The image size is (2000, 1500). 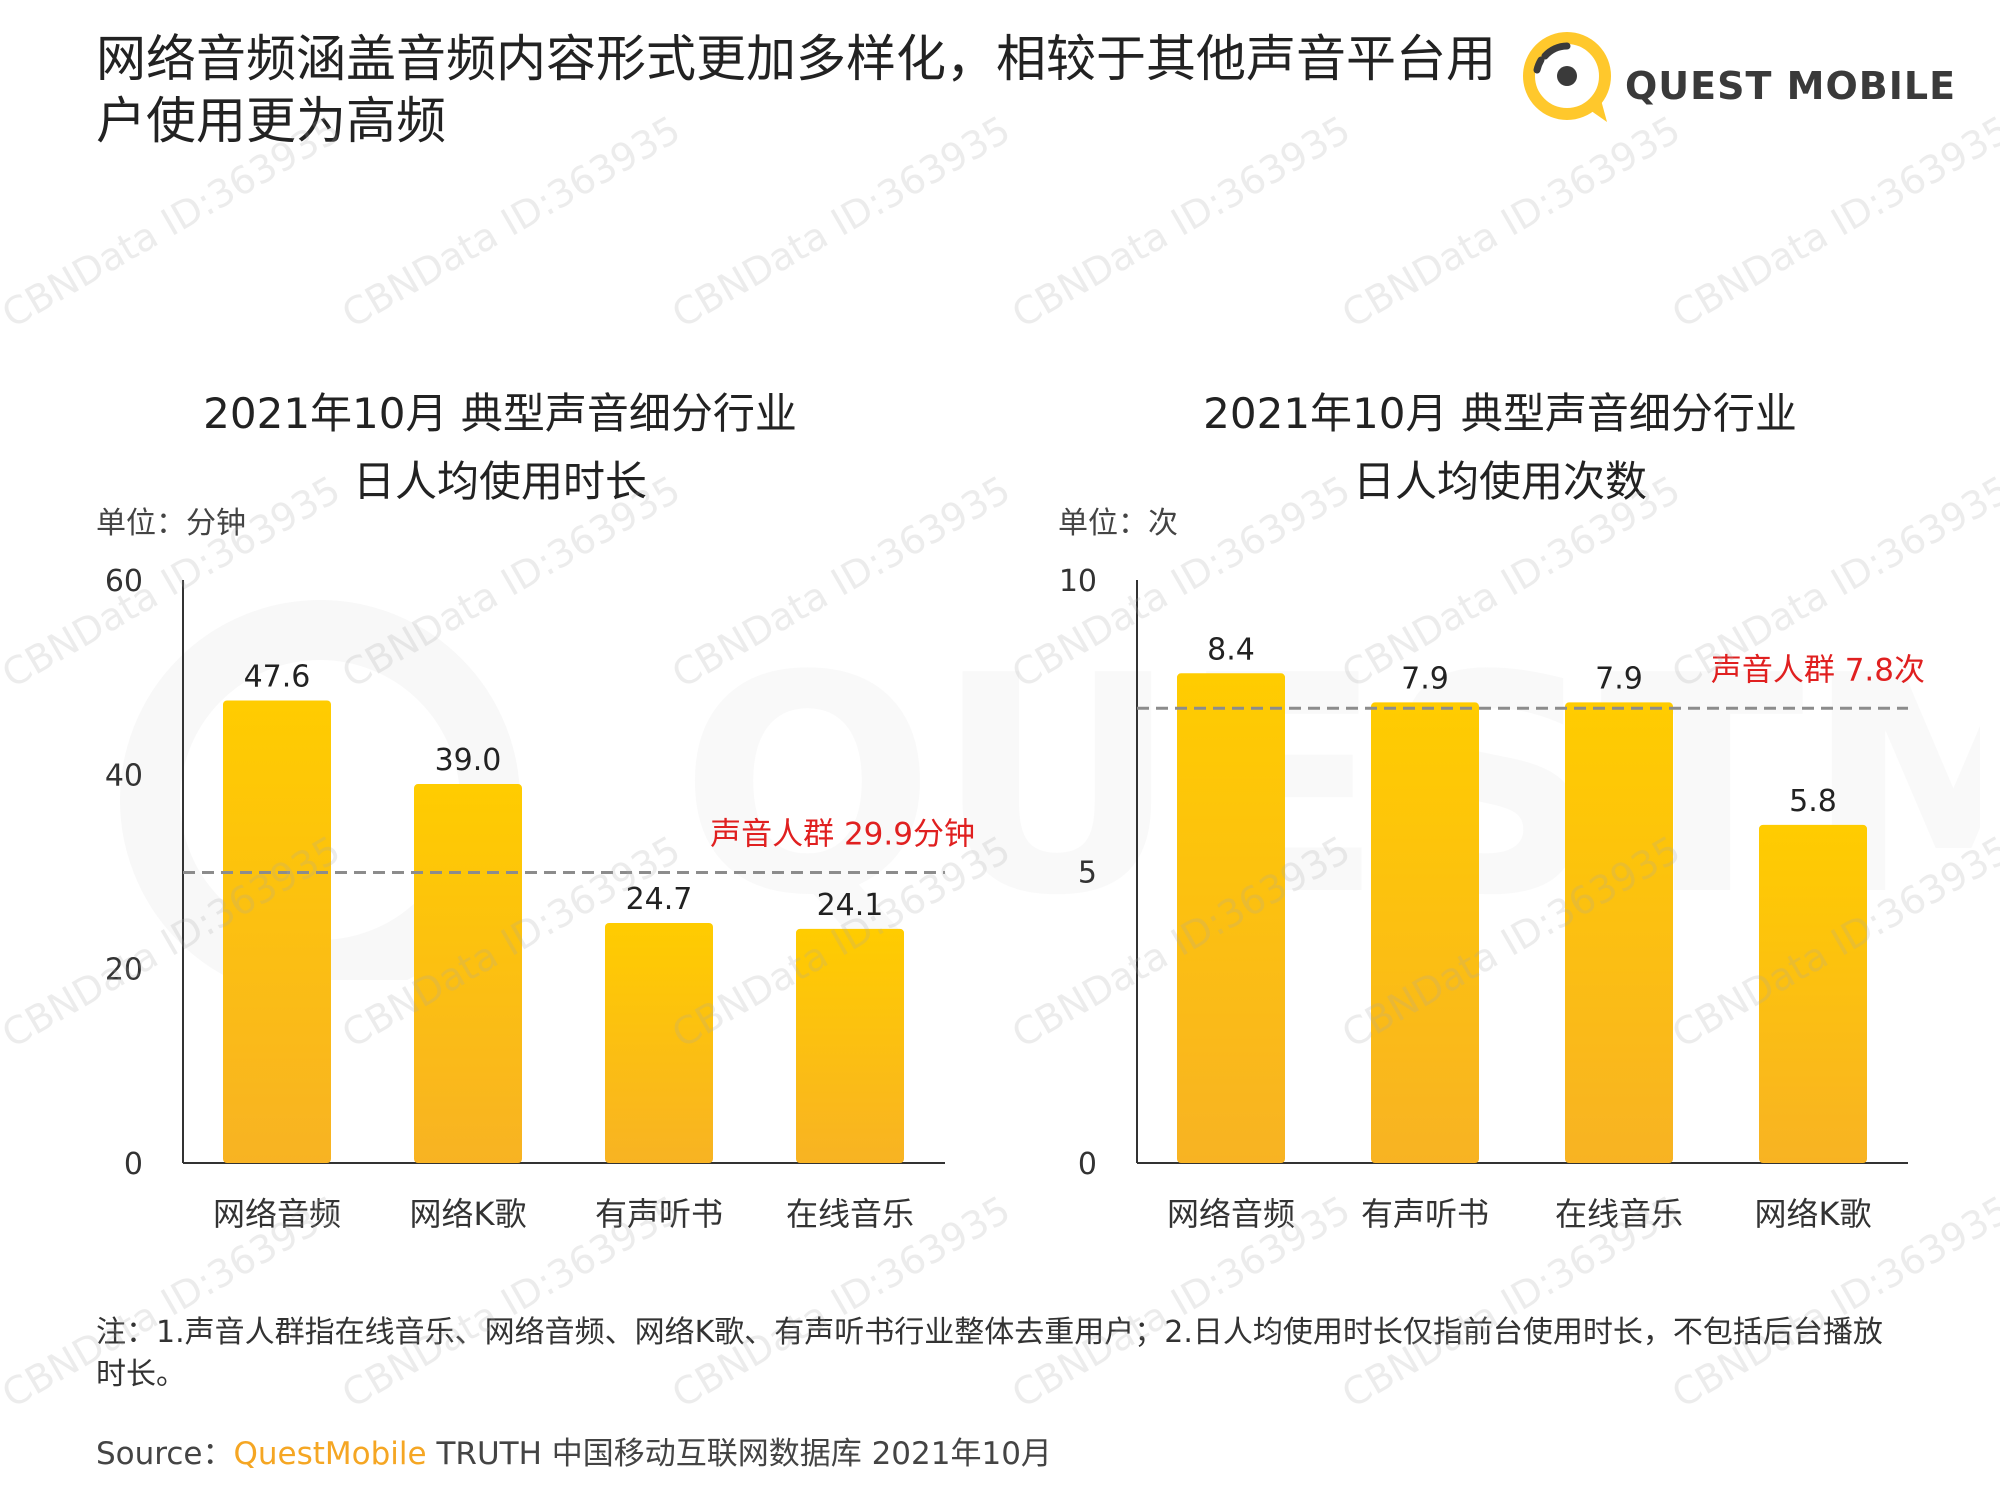 What do you see at coordinates (124, 775) in the screenshot?
I see `y-tick-label: 40` at bounding box center [124, 775].